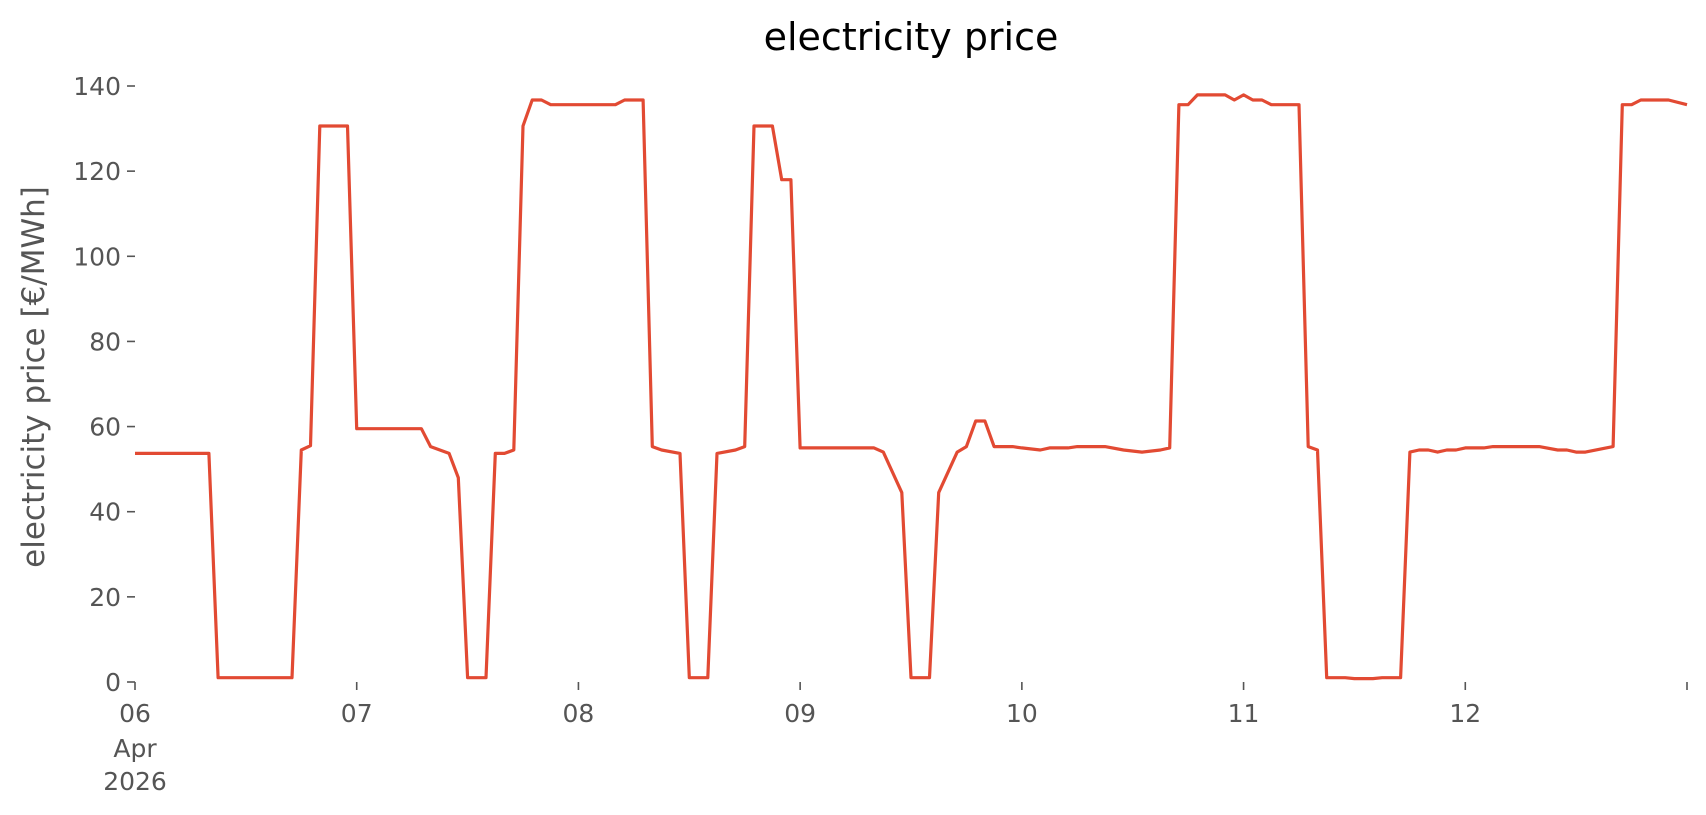  Describe the element at coordinates (1465, 713) in the screenshot. I see `x-tick-label: 12` at that location.